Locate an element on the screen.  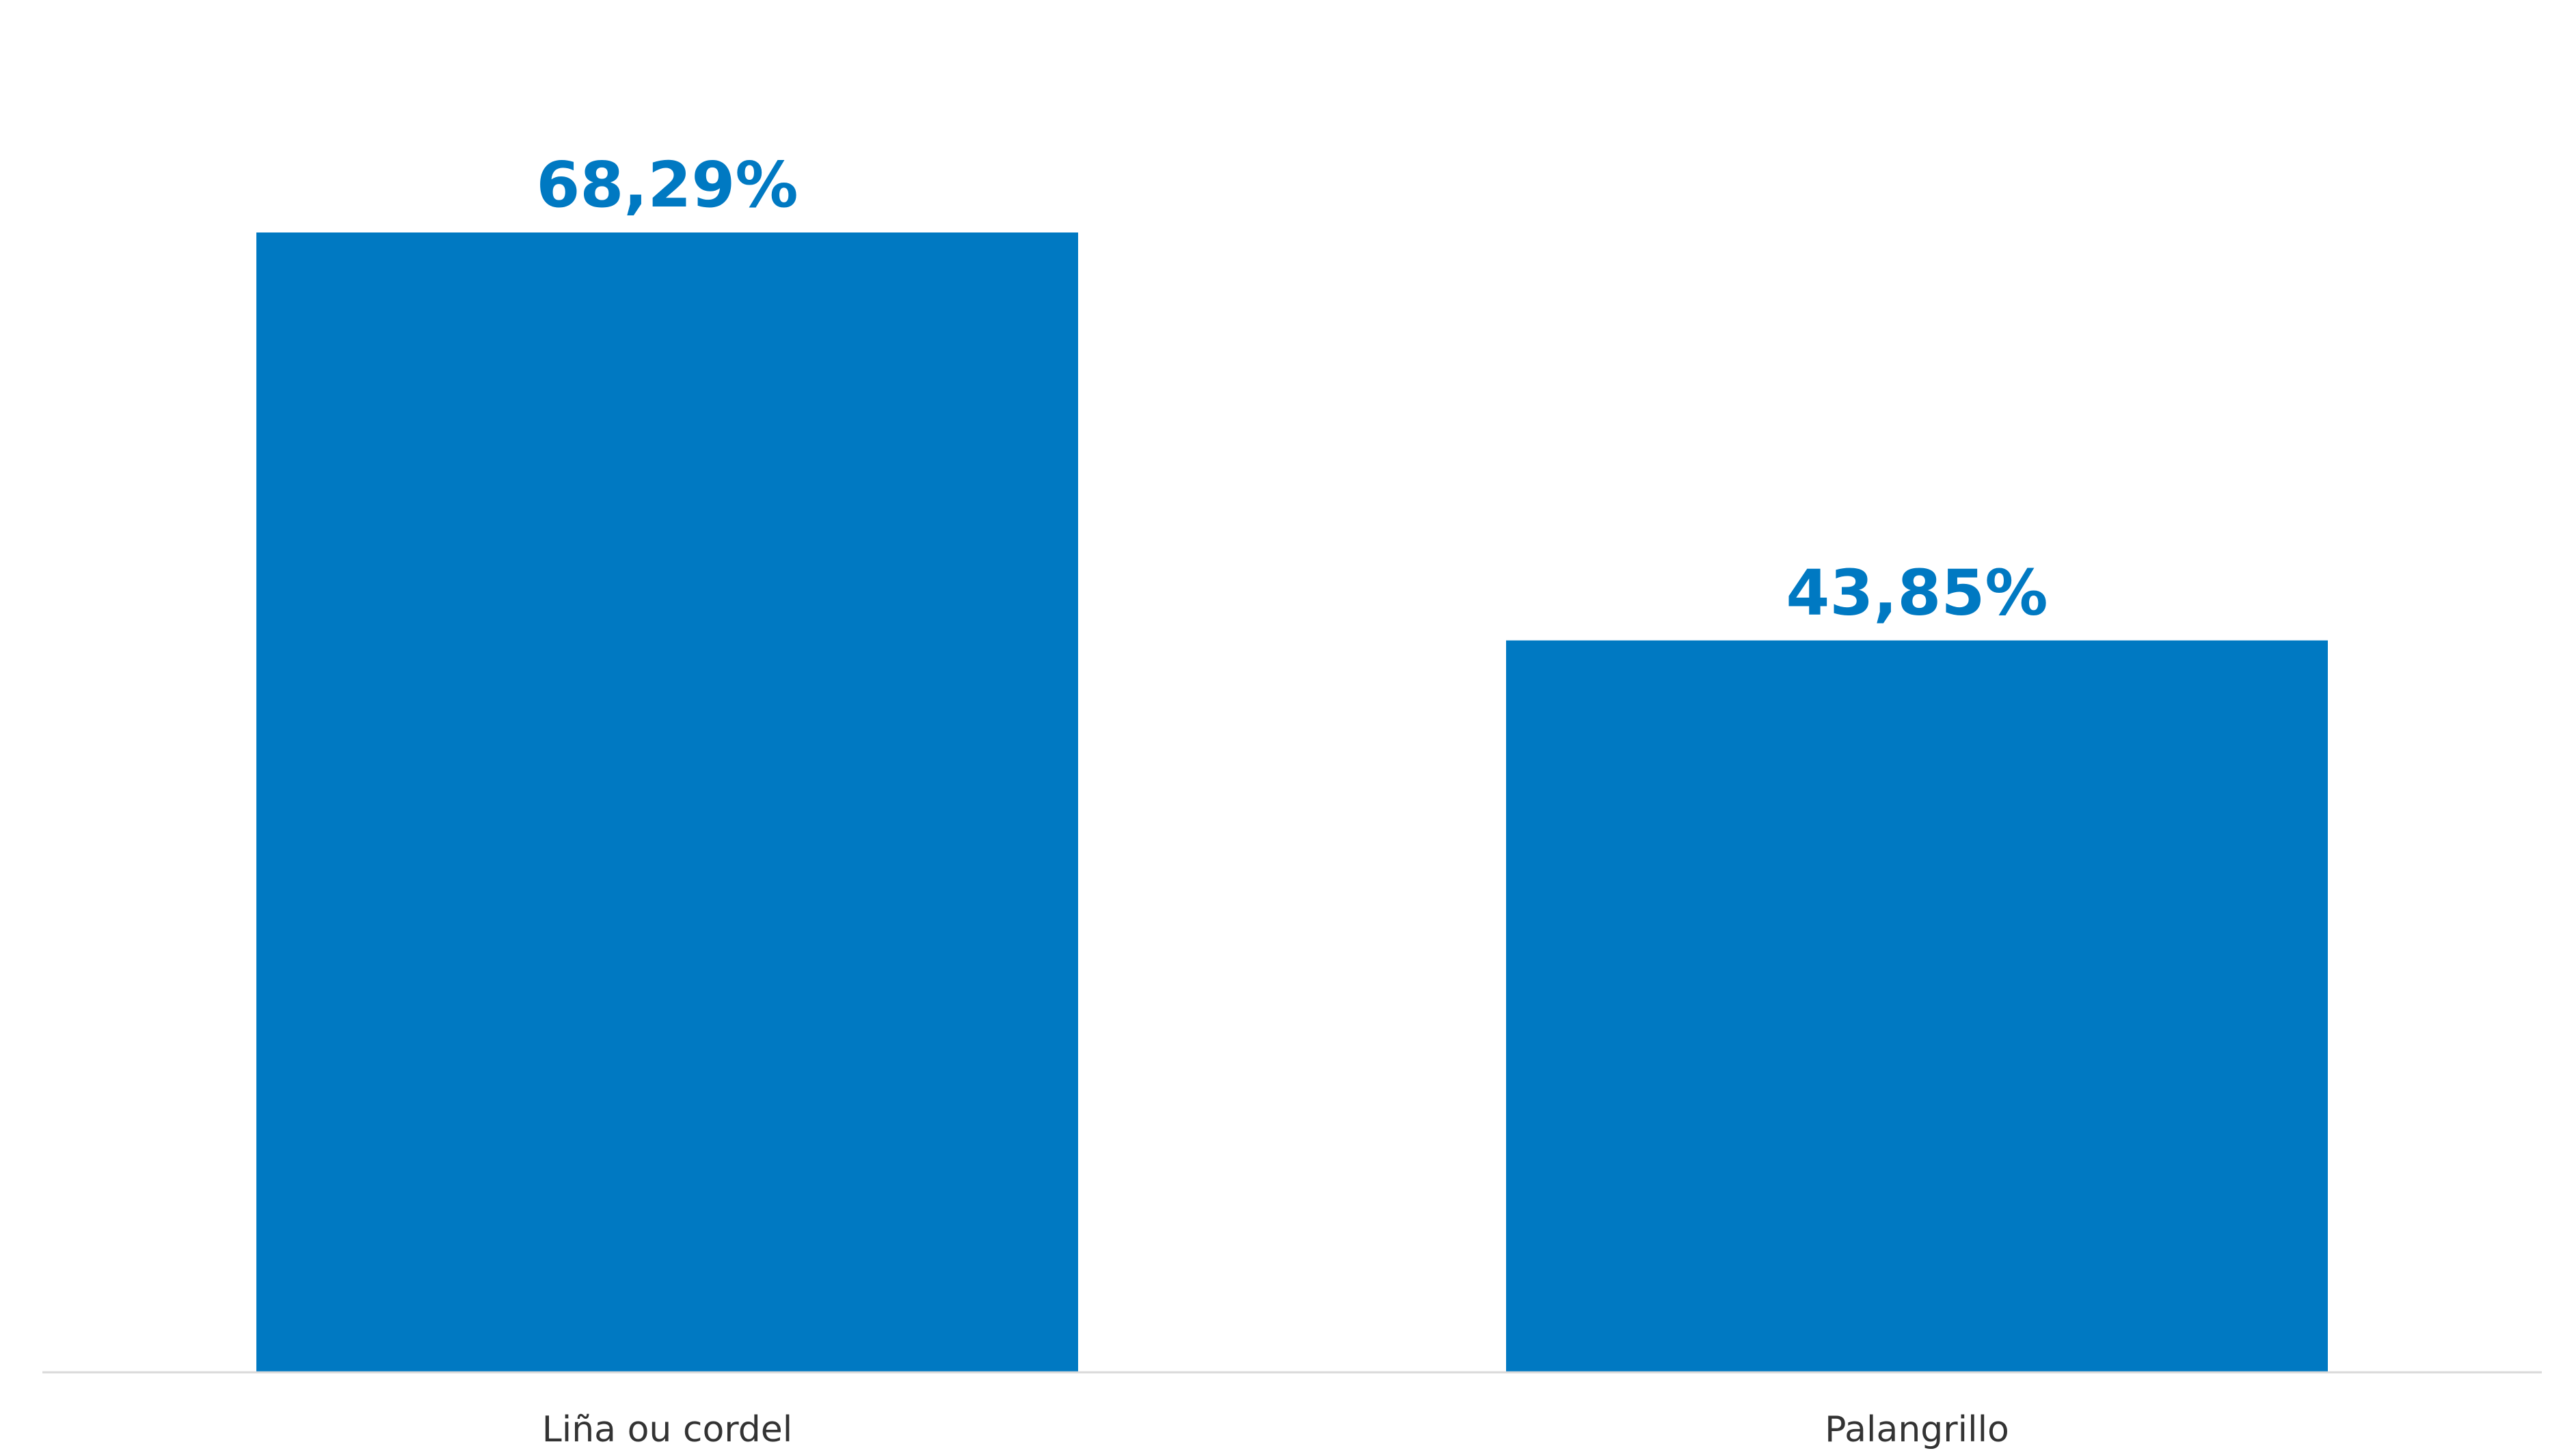
bar-value-label-1: 68,29% is located at coordinates (667, 185).